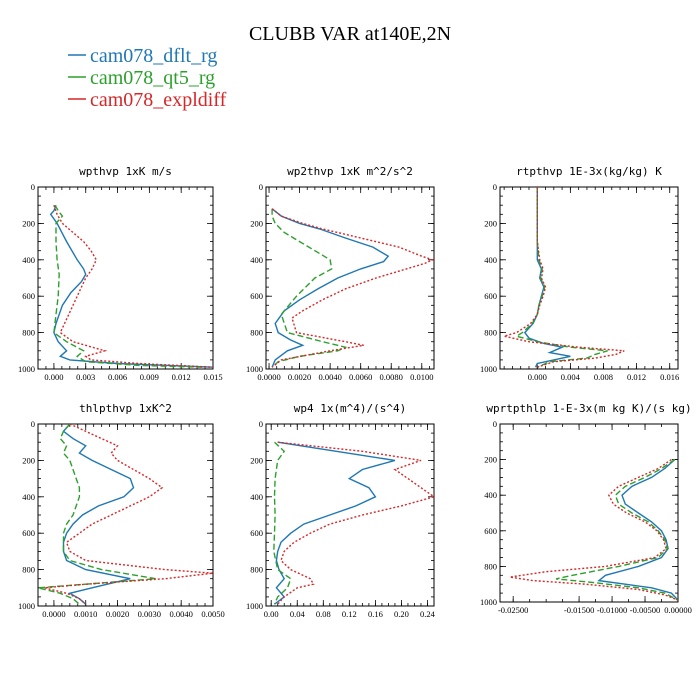 The height and width of the screenshot is (700, 700). Describe the element at coordinates (158, 100) in the screenshot. I see `legend-label: cam078_expldiff` at that location.